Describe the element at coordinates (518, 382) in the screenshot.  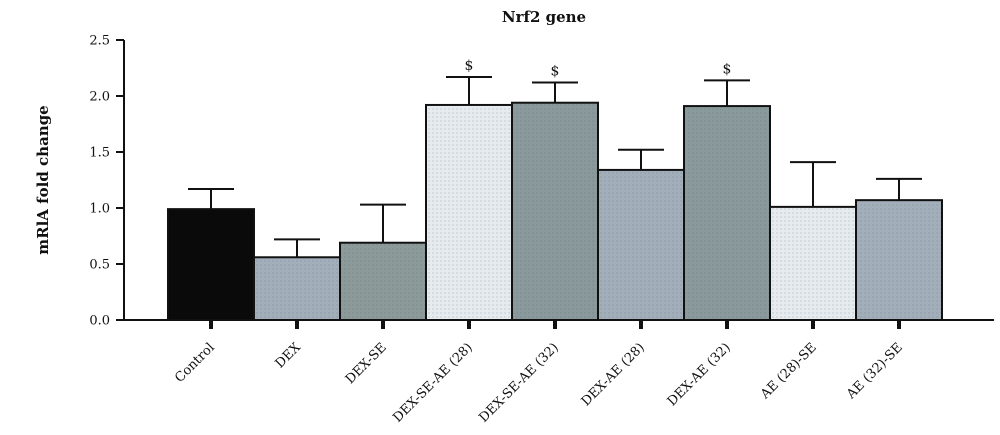
I see `x-tick-label: DEX-SE-AE (32)` at that location.